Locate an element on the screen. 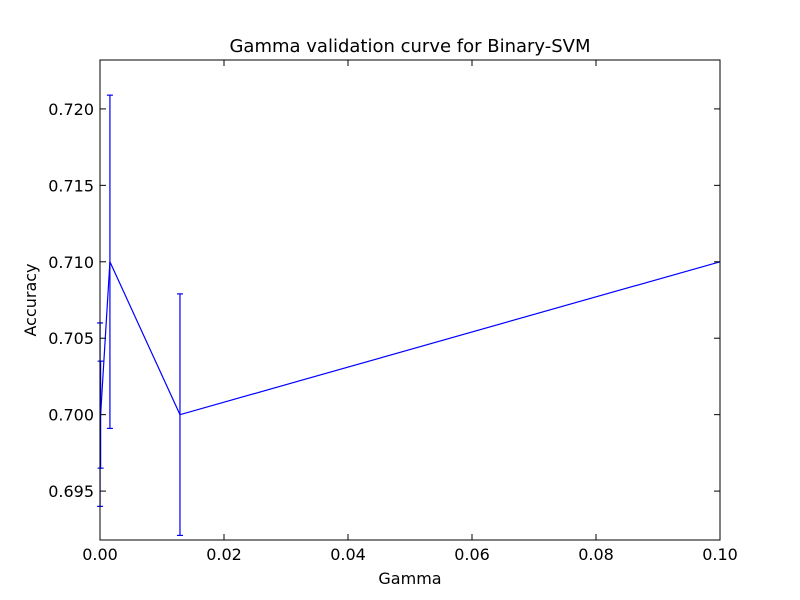  y-tick-label: 0.710 is located at coordinates (71, 262).